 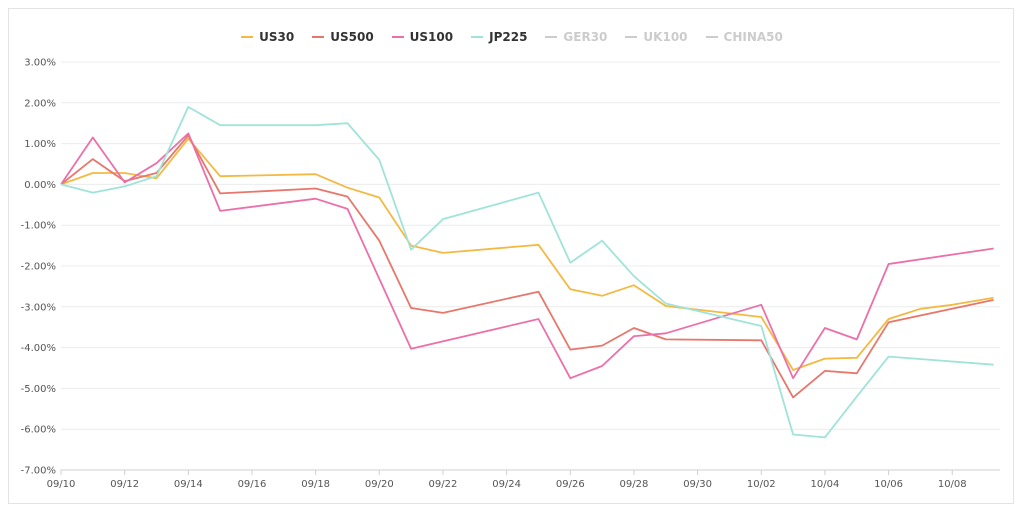 I want to click on legend-label: CHINA50, so click(x=753, y=37).